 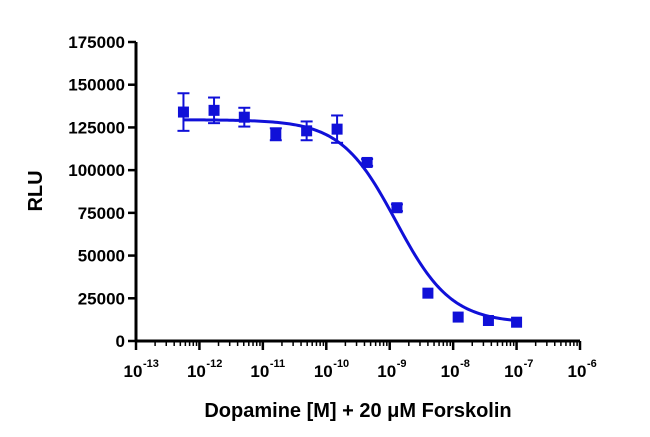 What do you see at coordinates (357, 411) in the screenshot?
I see `x-axis-title: Dopamine [M] + 20 μM Forskolin` at bounding box center [357, 411].